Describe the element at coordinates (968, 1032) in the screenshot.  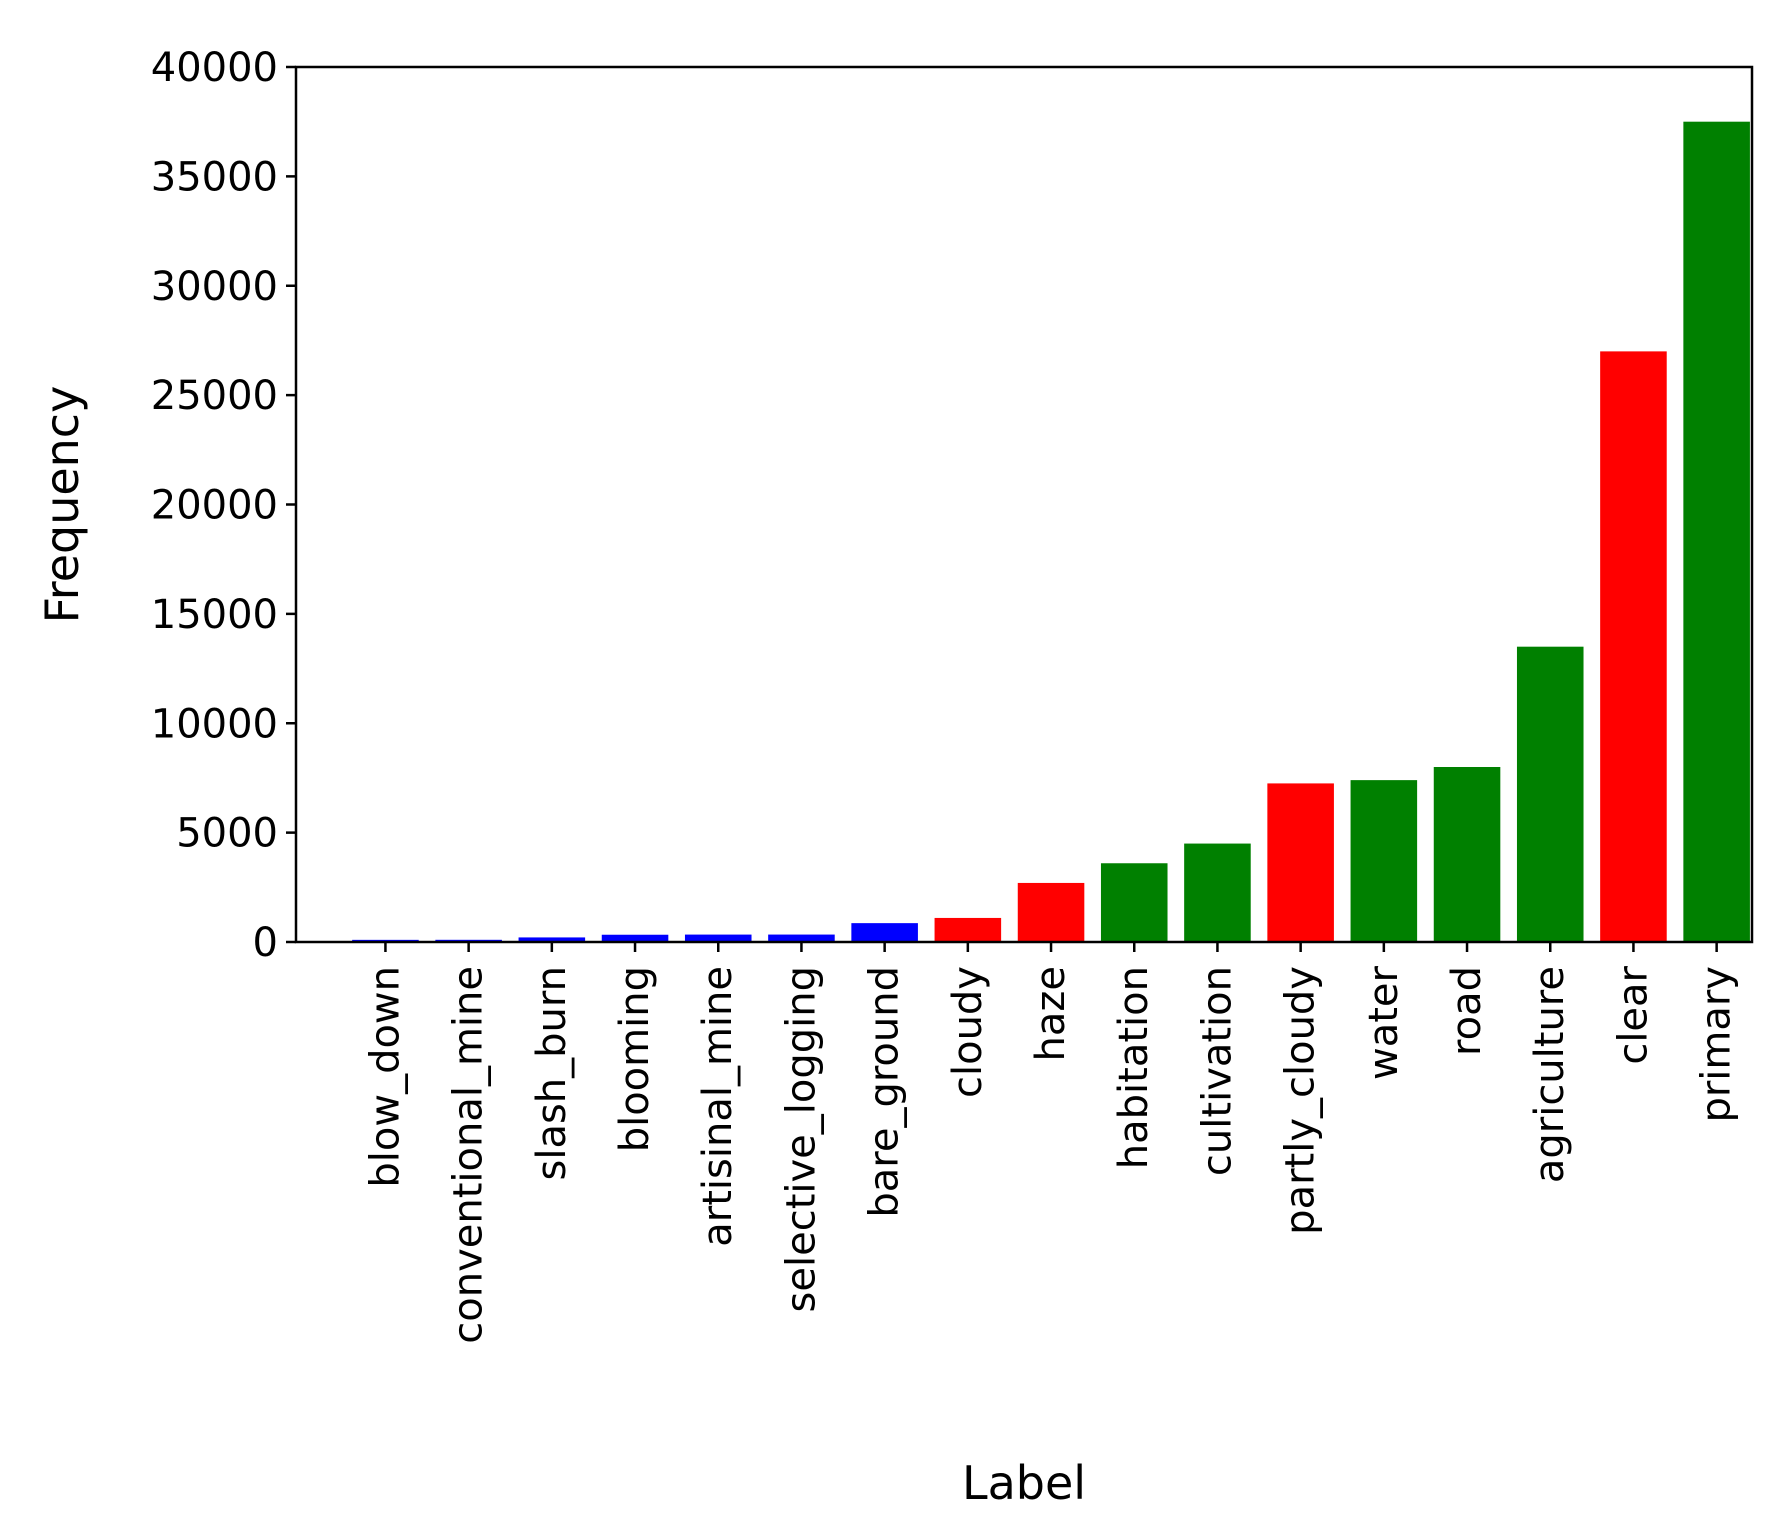
I see `x-tick-label: cloudy` at that location.